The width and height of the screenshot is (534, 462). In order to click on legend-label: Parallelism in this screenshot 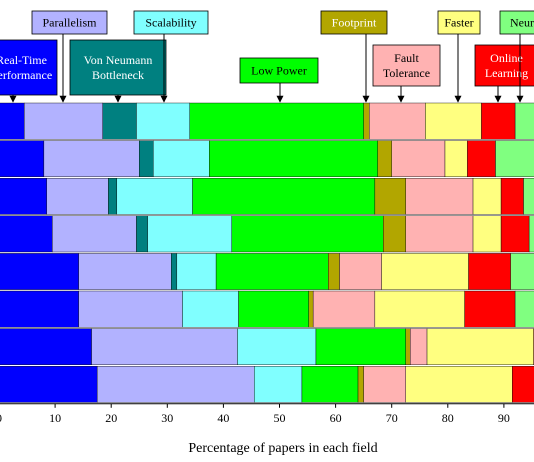, I will do `click(70, 23)`.